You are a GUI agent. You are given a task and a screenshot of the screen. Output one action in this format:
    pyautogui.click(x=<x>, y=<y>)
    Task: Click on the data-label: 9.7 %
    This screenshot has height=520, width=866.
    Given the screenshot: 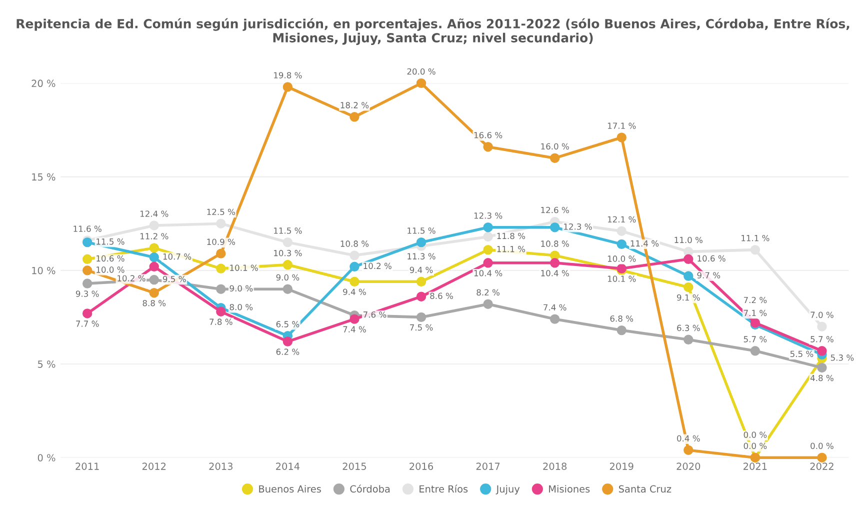 What is the action you would take?
    pyautogui.click(x=708, y=275)
    